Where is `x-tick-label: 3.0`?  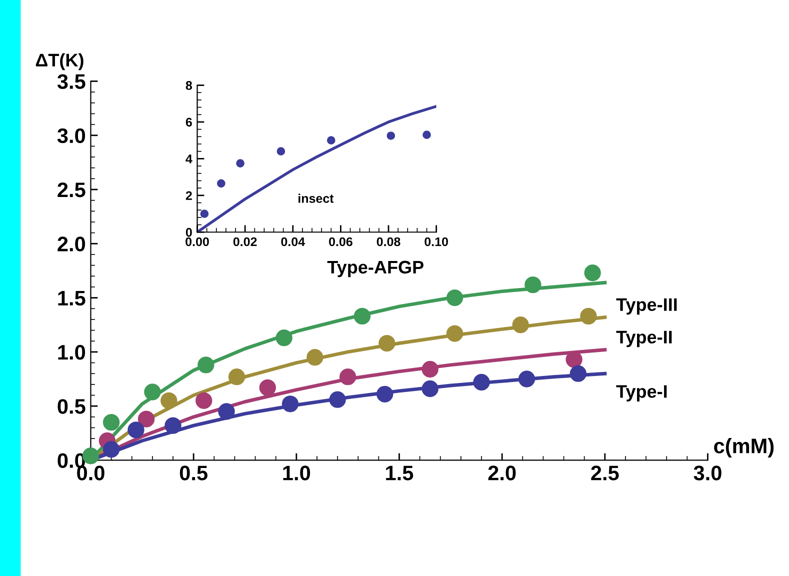
x-tick-label: 3.0 is located at coordinates (708, 473).